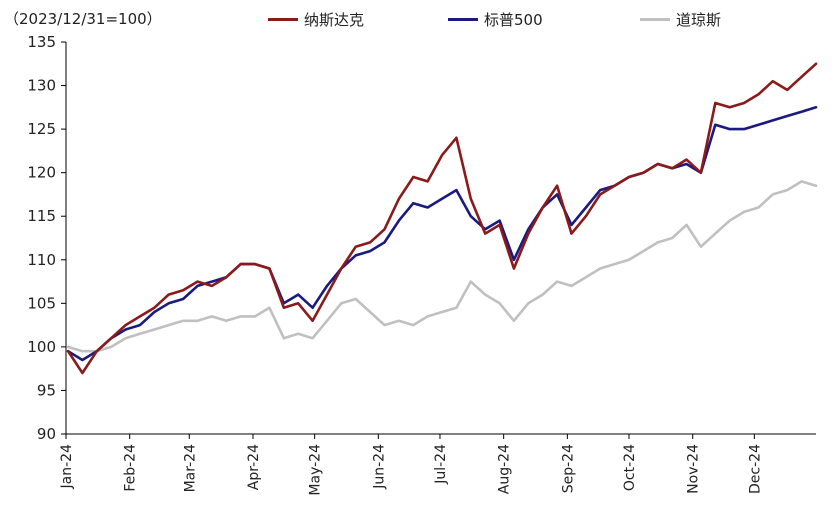 The height and width of the screenshot is (513, 838). What do you see at coordinates (67, 467) in the screenshot?
I see `x-tick-label: Jan-24` at bounding box center [67, 467].